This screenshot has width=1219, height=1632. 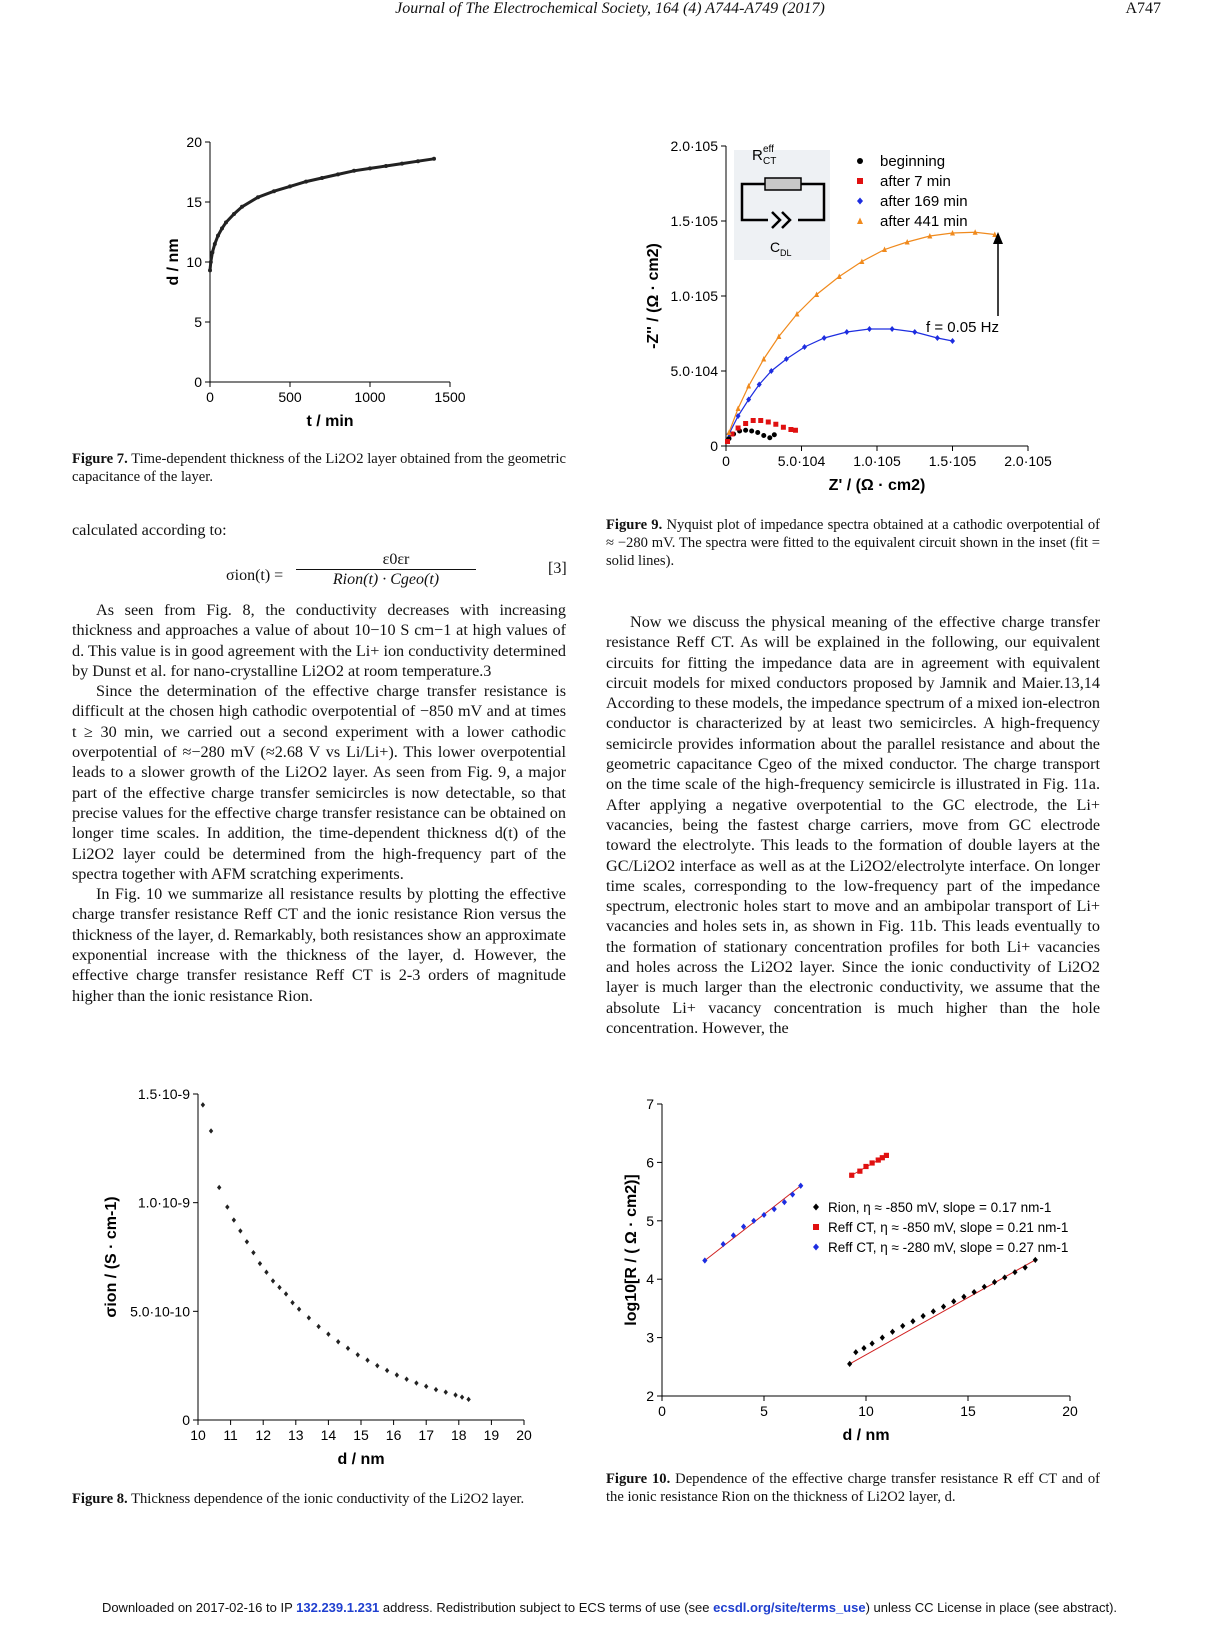 What do you see at coordinates (631, 1250) in the screenshot?
I see `y-axis-title: log10[R / ( Ω · cm2)]` at bounding box center [631, 1250].